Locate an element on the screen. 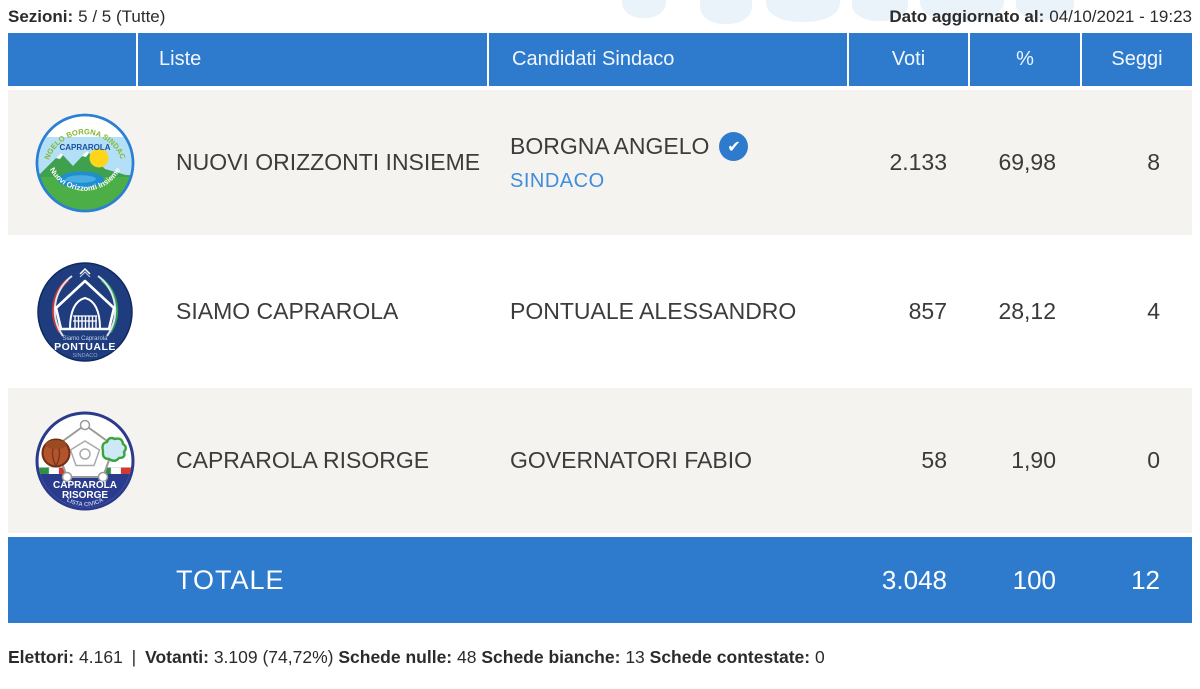 The width and height of the screenshot is (1200, 689). total-seats-value: 12 is located at coordinates (1145, 579).